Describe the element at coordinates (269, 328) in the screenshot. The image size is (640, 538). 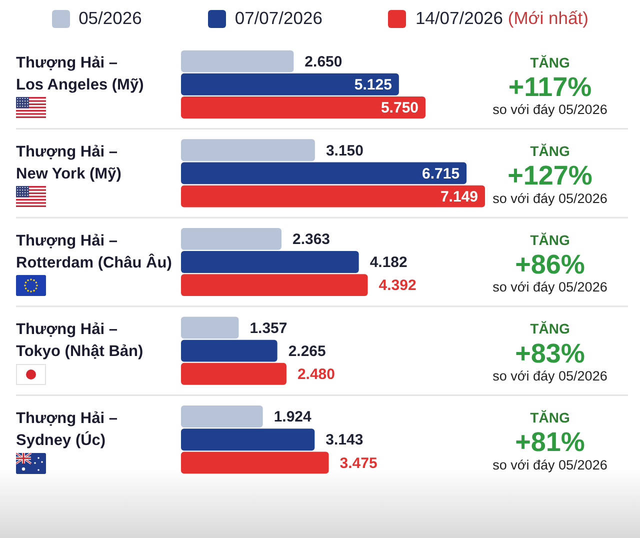
I see `data-label: 1.357` at that location.